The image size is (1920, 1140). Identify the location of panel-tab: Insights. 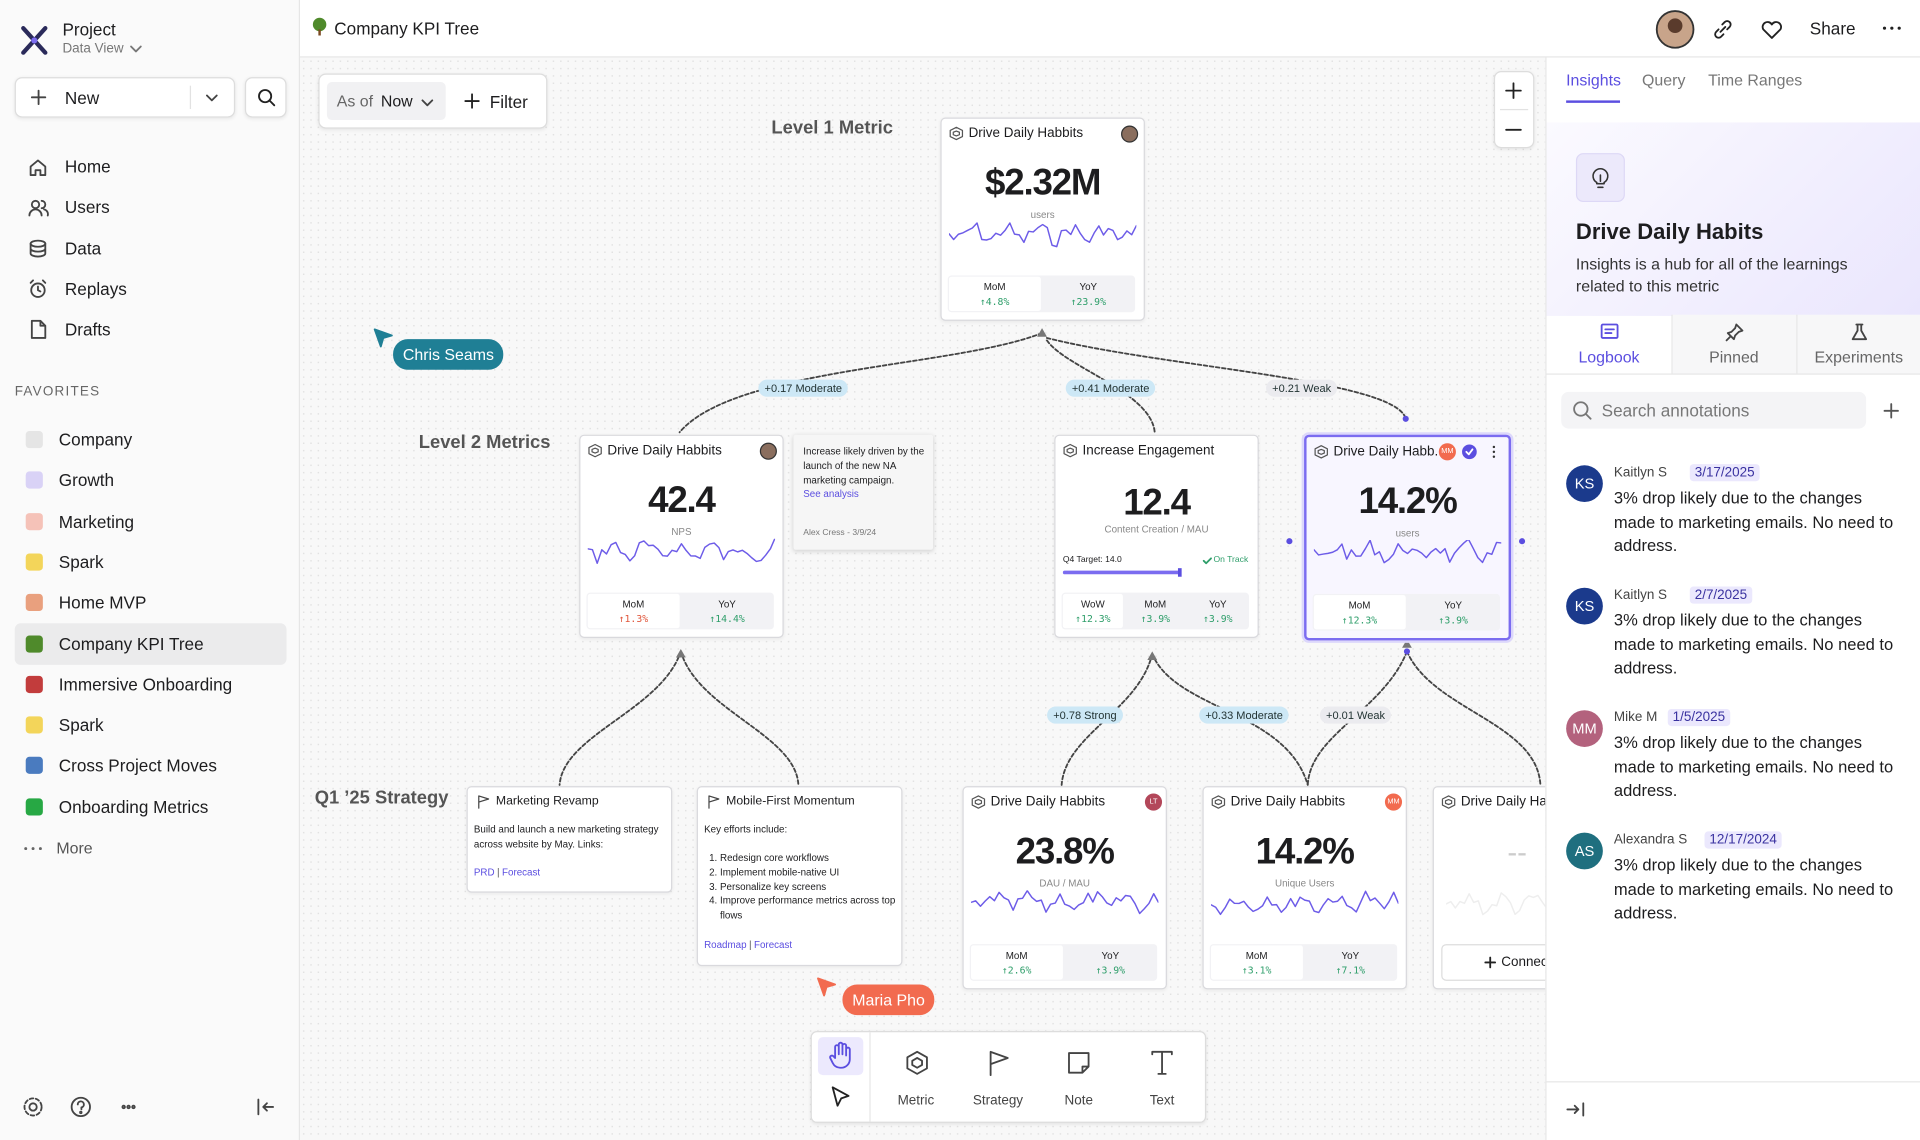
(1594, 80).